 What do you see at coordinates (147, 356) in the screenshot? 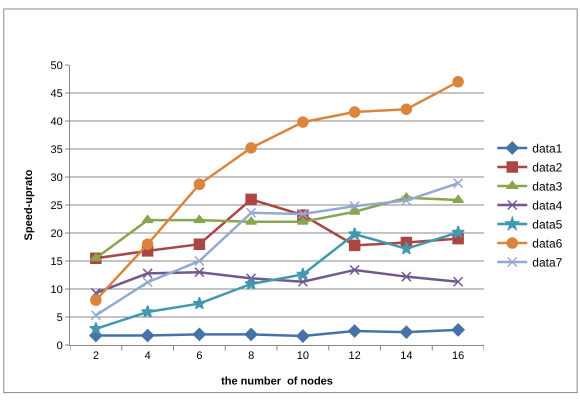
I see `x-tick-label: 4` at bounding box center [147, 356].